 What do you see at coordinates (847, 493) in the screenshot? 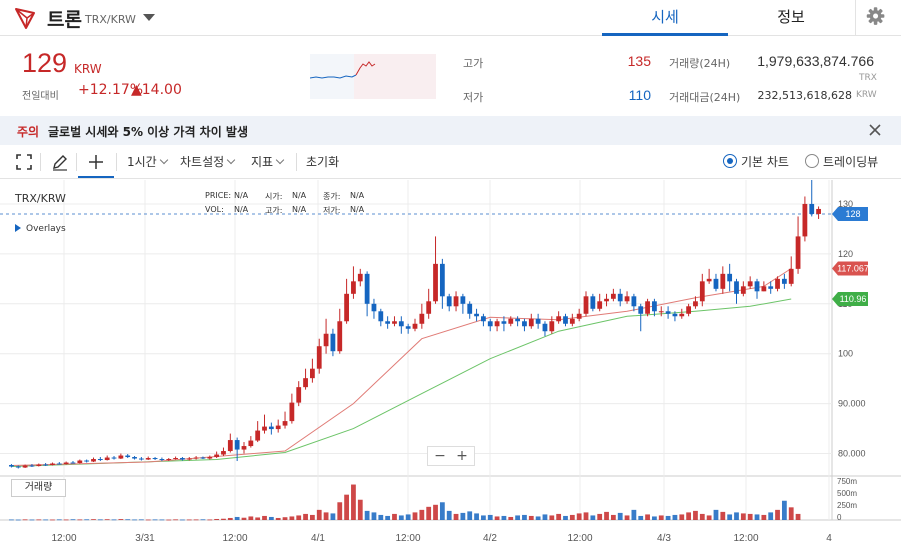
I see `volume-tick-label: 500m` at bounding box center [847, 493].